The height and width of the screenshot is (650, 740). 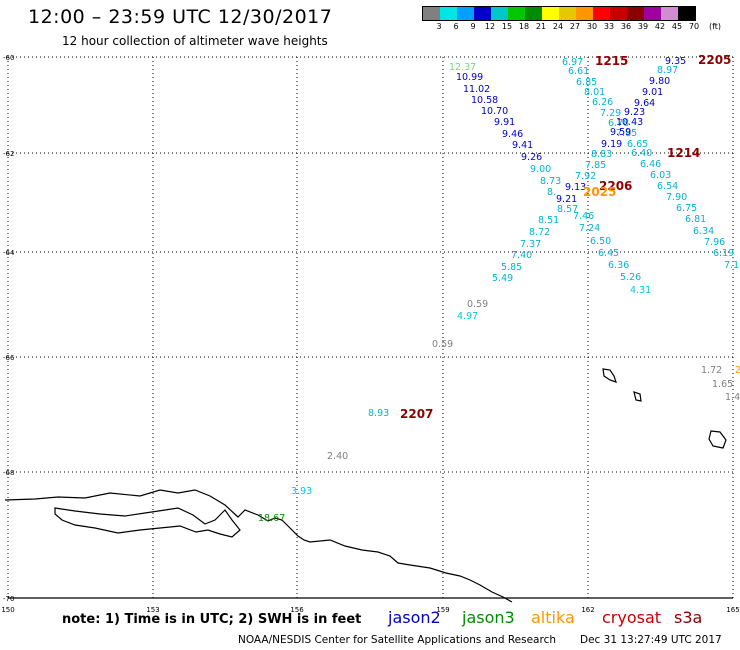 What do you see at coordinates (507, 26) in the screenshot?
I see `colorbar-tick-label: 15` at bounding box center [507, 26].